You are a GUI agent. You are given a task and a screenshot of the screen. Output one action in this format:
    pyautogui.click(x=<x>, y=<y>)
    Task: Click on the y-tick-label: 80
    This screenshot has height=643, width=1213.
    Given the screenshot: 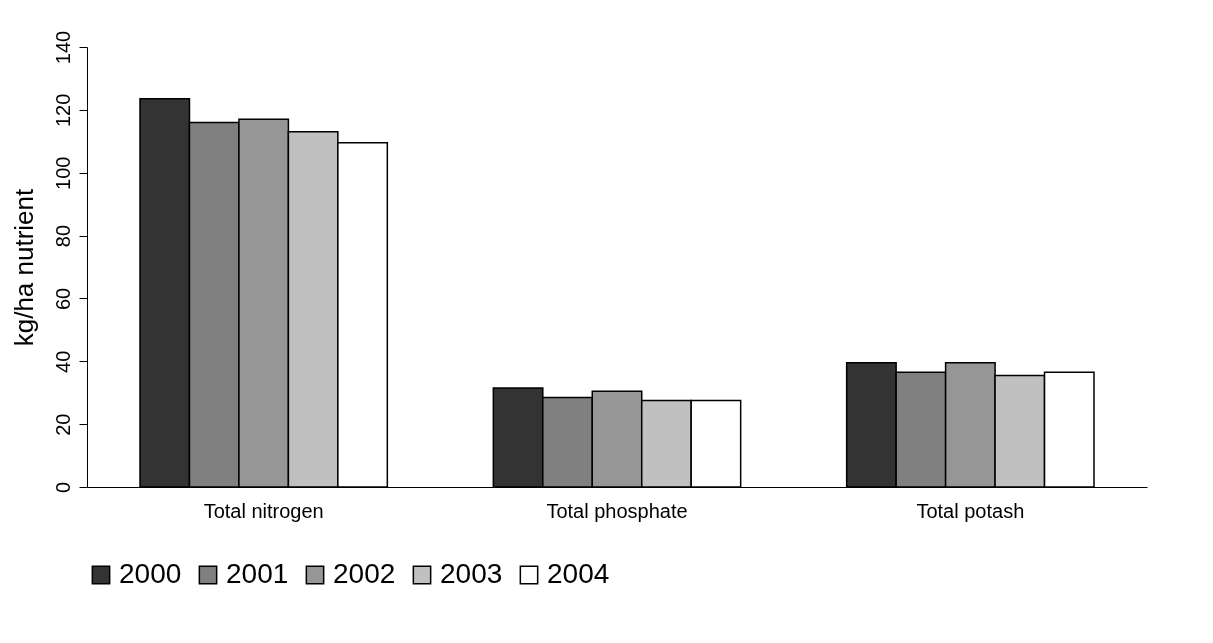 What is the action you would take?
    pyautogui.click(x=62, y=236)
    